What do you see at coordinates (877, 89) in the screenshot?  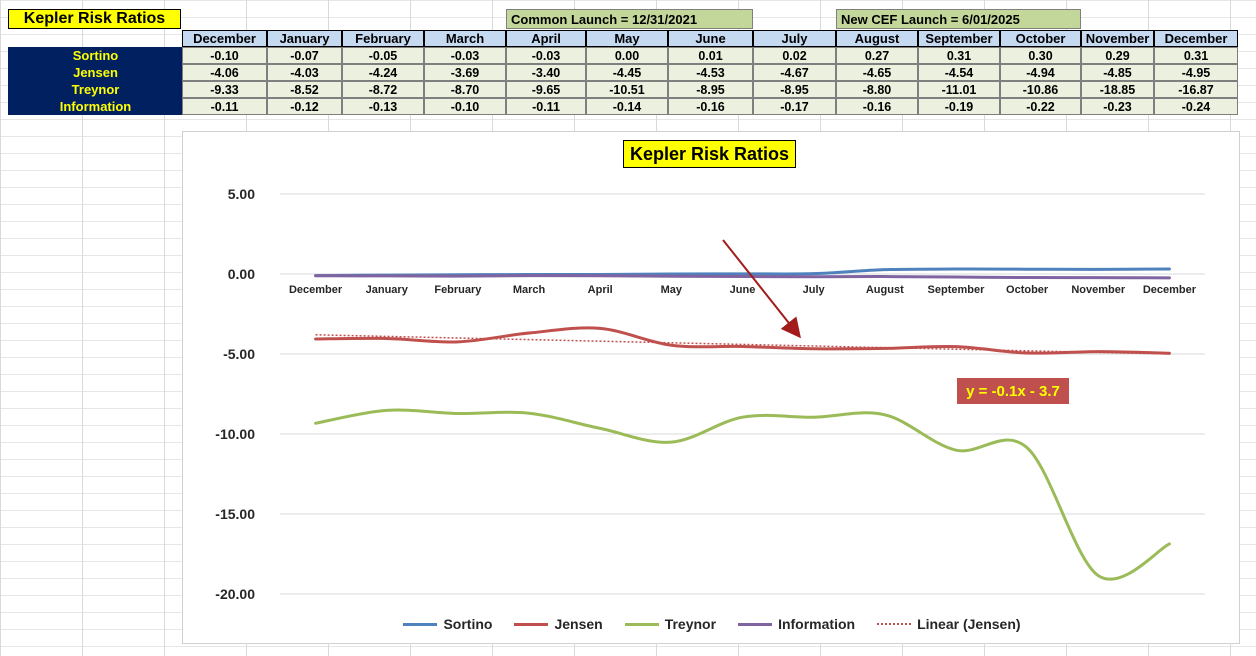 I see `table-cell: -8.80` at bounding box center [877, 89].